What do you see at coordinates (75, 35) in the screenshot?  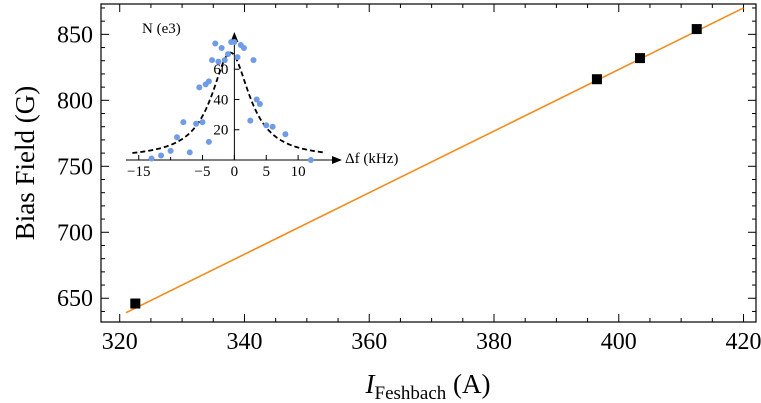 I see `y-tick-label: 850` at bounding box center [75, 35].